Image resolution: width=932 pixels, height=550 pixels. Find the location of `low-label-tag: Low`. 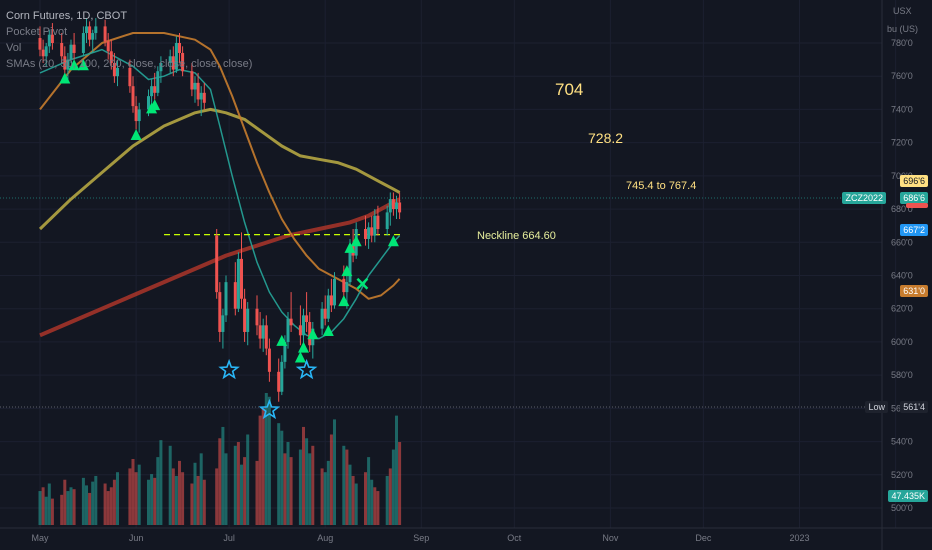

low-label-tag: Low is located at coordinates (876, 407).